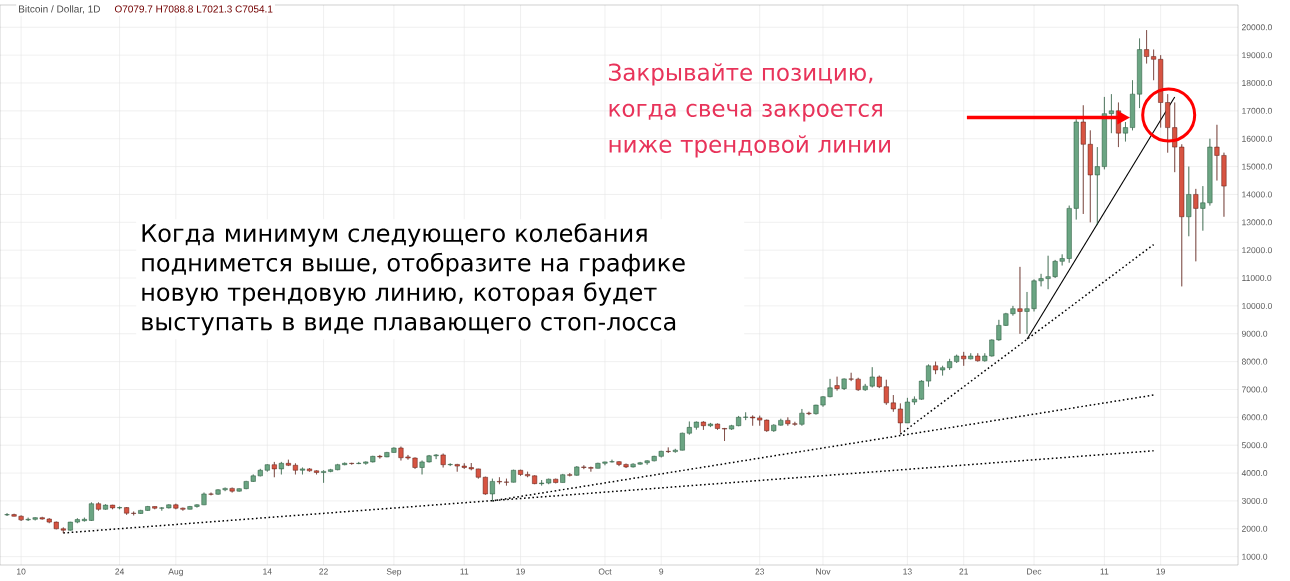 Image resolution: width=1290 pixels, height=581 pixels. Describe the element at coordinates (413, 279) in the screenshot. I see `annotation: Когда минимум следующего колебания поднимется выше, отобразите на графике новую трендовую линию, которая будет выступать в виде плавающего стоп-лосса` at that location.